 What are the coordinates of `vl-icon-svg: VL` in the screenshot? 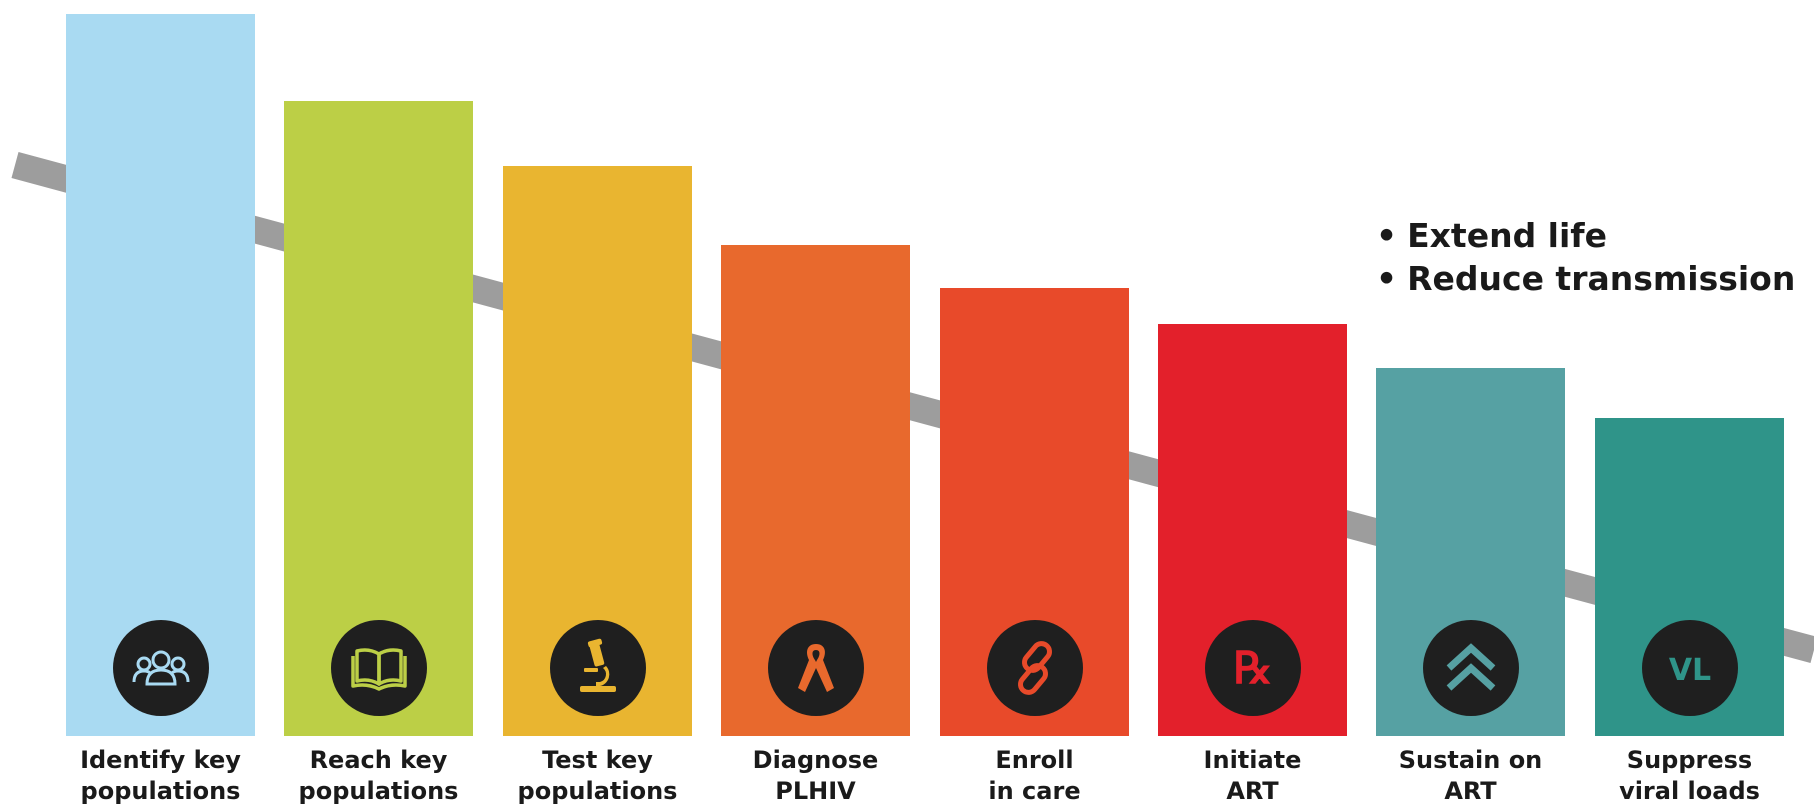 It's located at (1689, 670).